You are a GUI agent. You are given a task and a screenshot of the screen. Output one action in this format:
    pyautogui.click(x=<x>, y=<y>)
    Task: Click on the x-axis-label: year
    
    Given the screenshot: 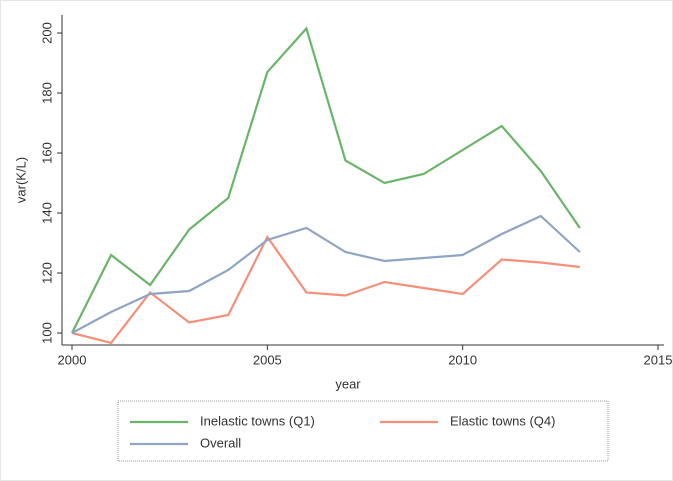 What is the action you would take?
    pyautogui.click(x=348, y=383)
    